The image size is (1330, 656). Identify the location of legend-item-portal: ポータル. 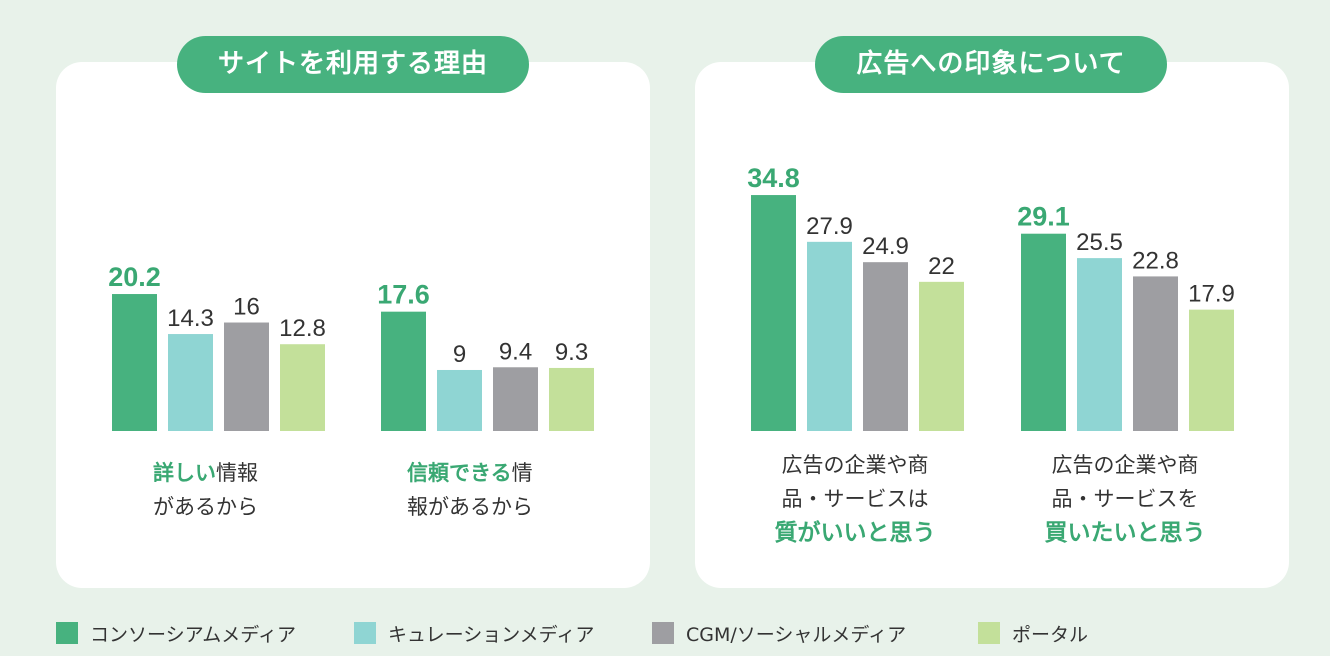
(1033, 633).